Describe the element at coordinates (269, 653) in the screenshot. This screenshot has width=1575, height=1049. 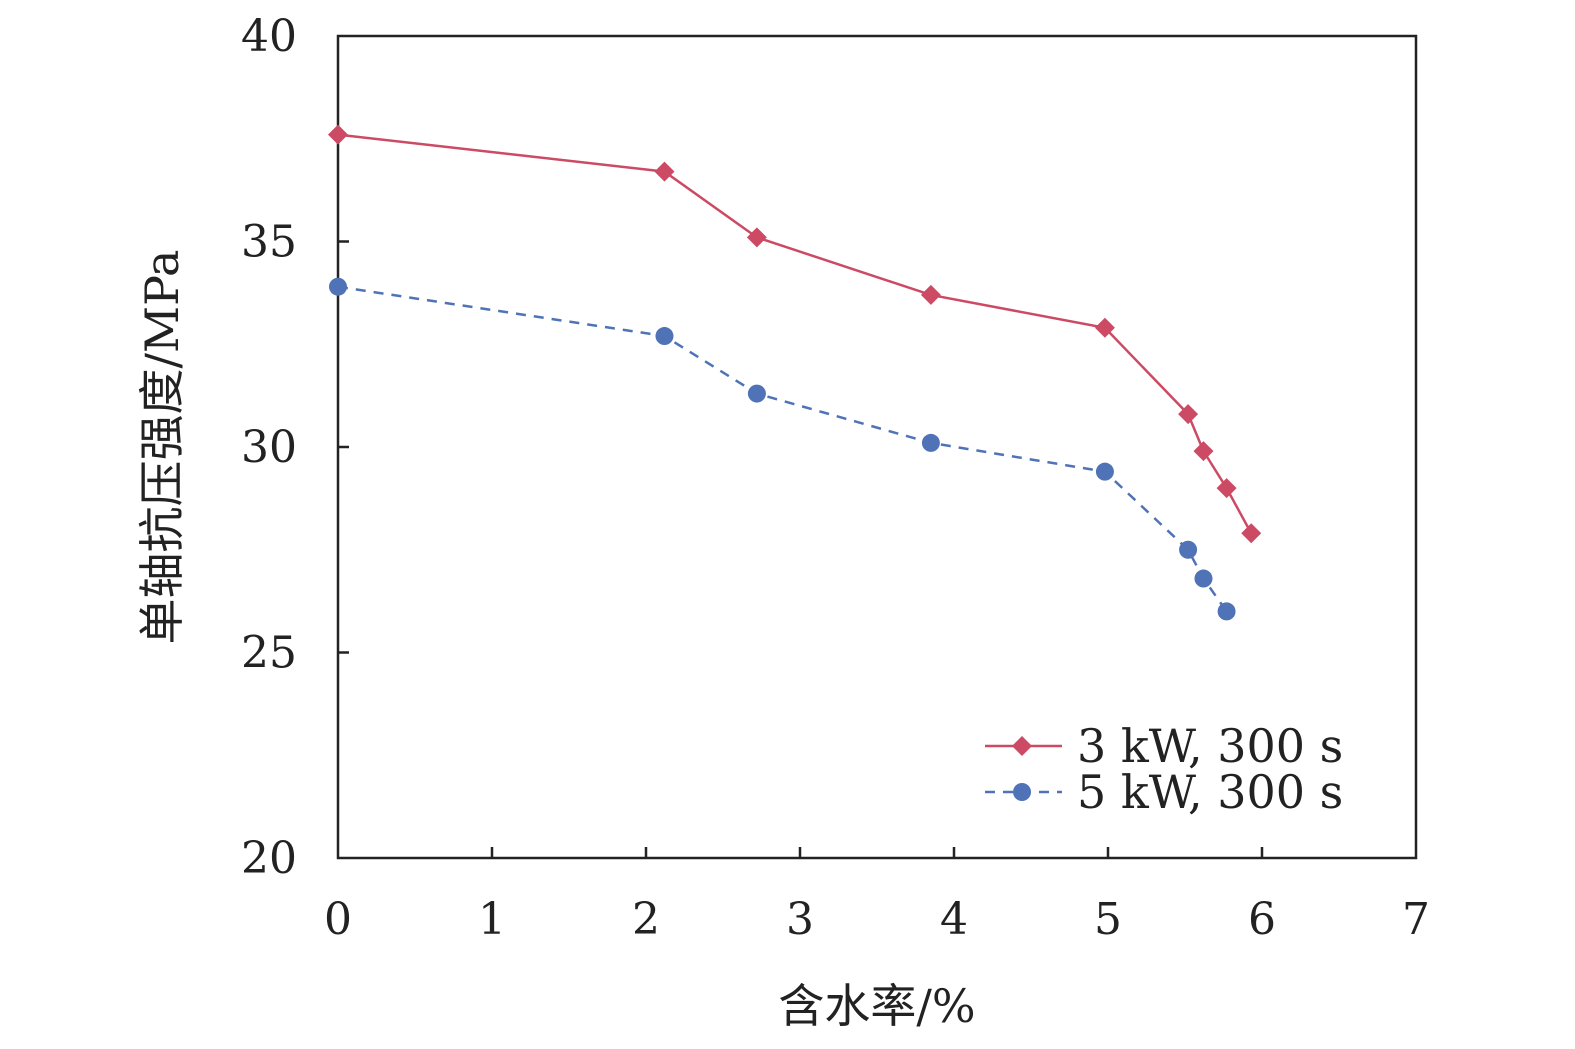
I see `y-tick-label: 25` at that location.